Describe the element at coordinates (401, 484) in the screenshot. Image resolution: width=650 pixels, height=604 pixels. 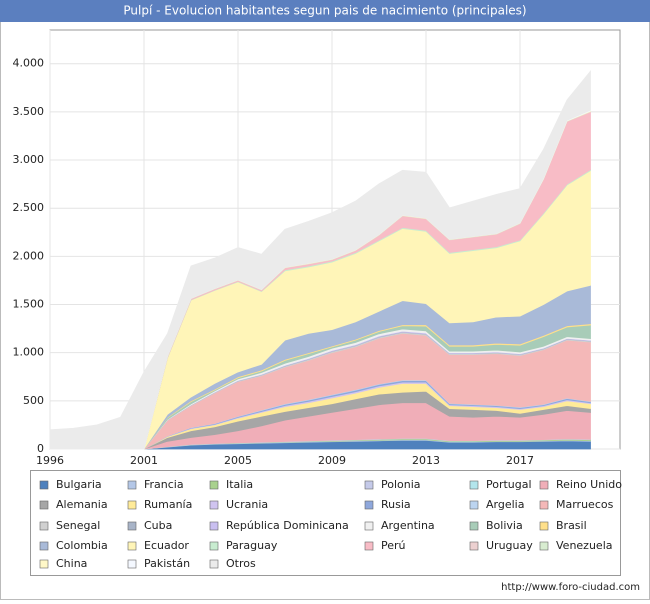
I see `legend-label: Polonia` at that location.